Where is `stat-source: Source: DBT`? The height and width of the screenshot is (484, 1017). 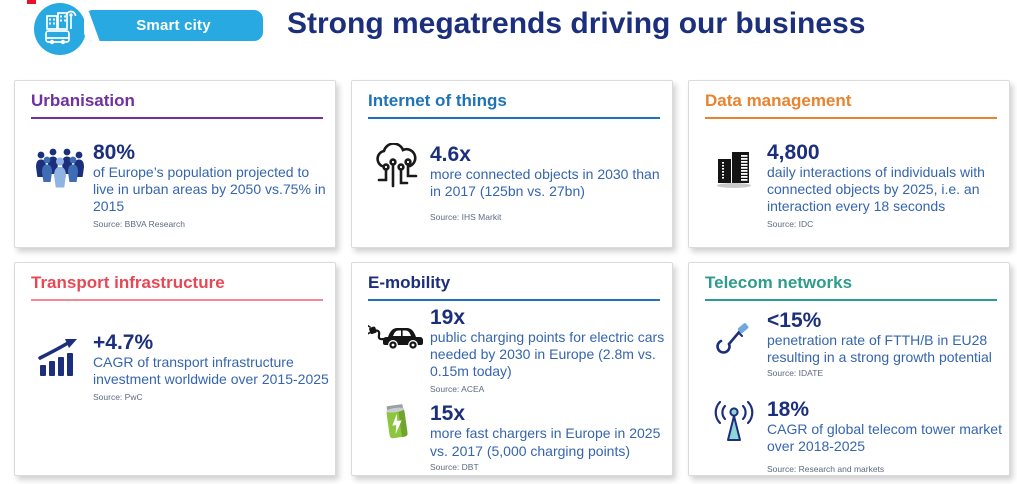
stat-source: Source: DBT is located at coordinates (454, 466).